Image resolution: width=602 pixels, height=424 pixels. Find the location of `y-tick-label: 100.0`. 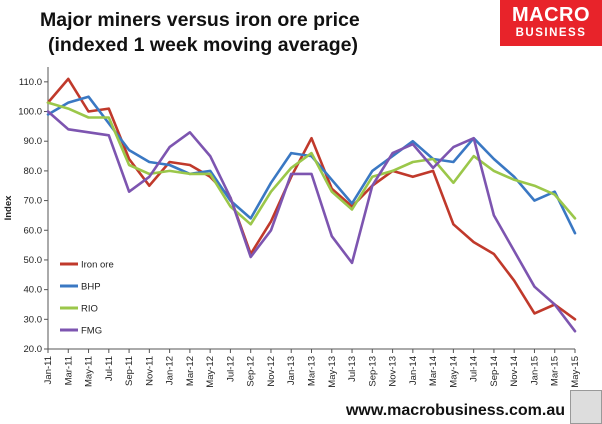

y-tick-label: 100.0 is located at coordinates (30, 112).